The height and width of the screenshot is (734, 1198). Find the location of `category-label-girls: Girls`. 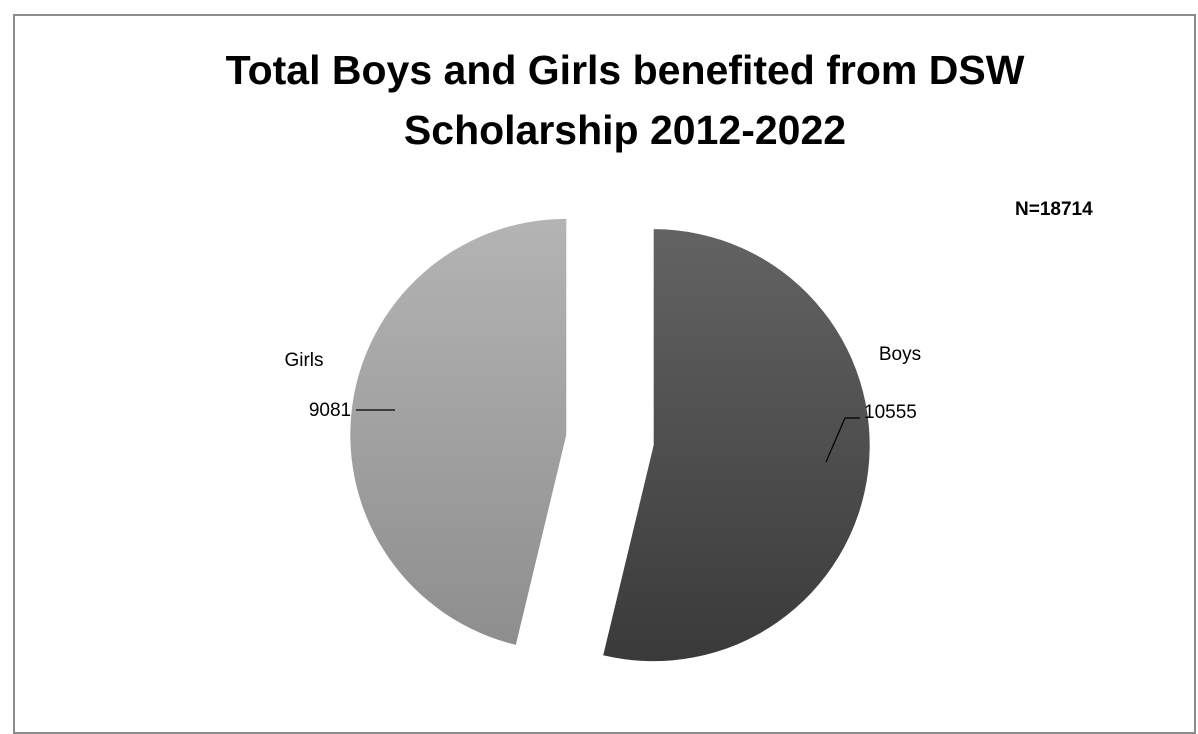

category-label-girls: Girls is located at coordinates (303, 360).